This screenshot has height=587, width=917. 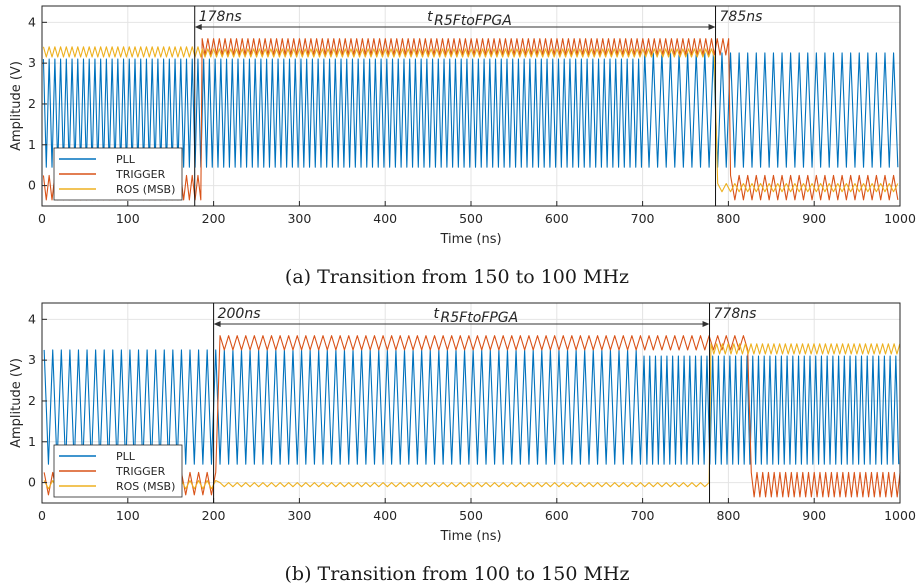 What do you see at coordinates (457, 277) in the screenshot?
I see `caption-a: (a) Transition from 150 to 100 MHz` at bounding box center [457, 277].